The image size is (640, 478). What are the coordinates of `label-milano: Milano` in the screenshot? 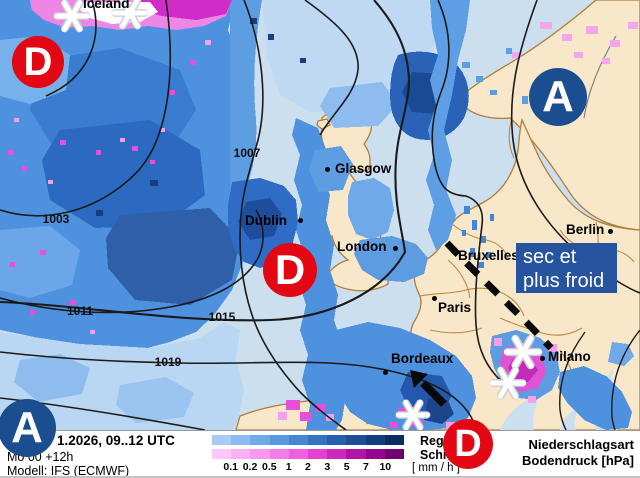 It's located at (569, 356).